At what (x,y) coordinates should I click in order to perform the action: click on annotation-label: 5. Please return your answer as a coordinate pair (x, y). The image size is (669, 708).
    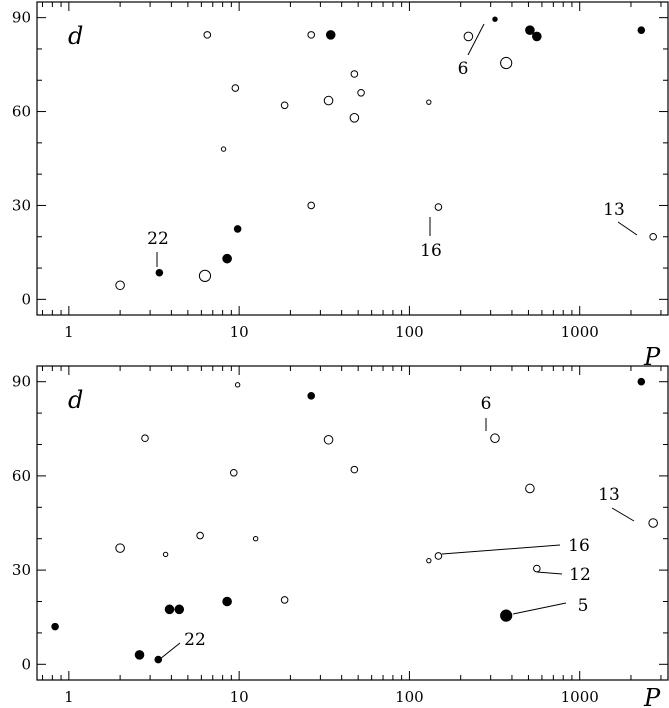
    Looking at the image, I should click on (583, 606).